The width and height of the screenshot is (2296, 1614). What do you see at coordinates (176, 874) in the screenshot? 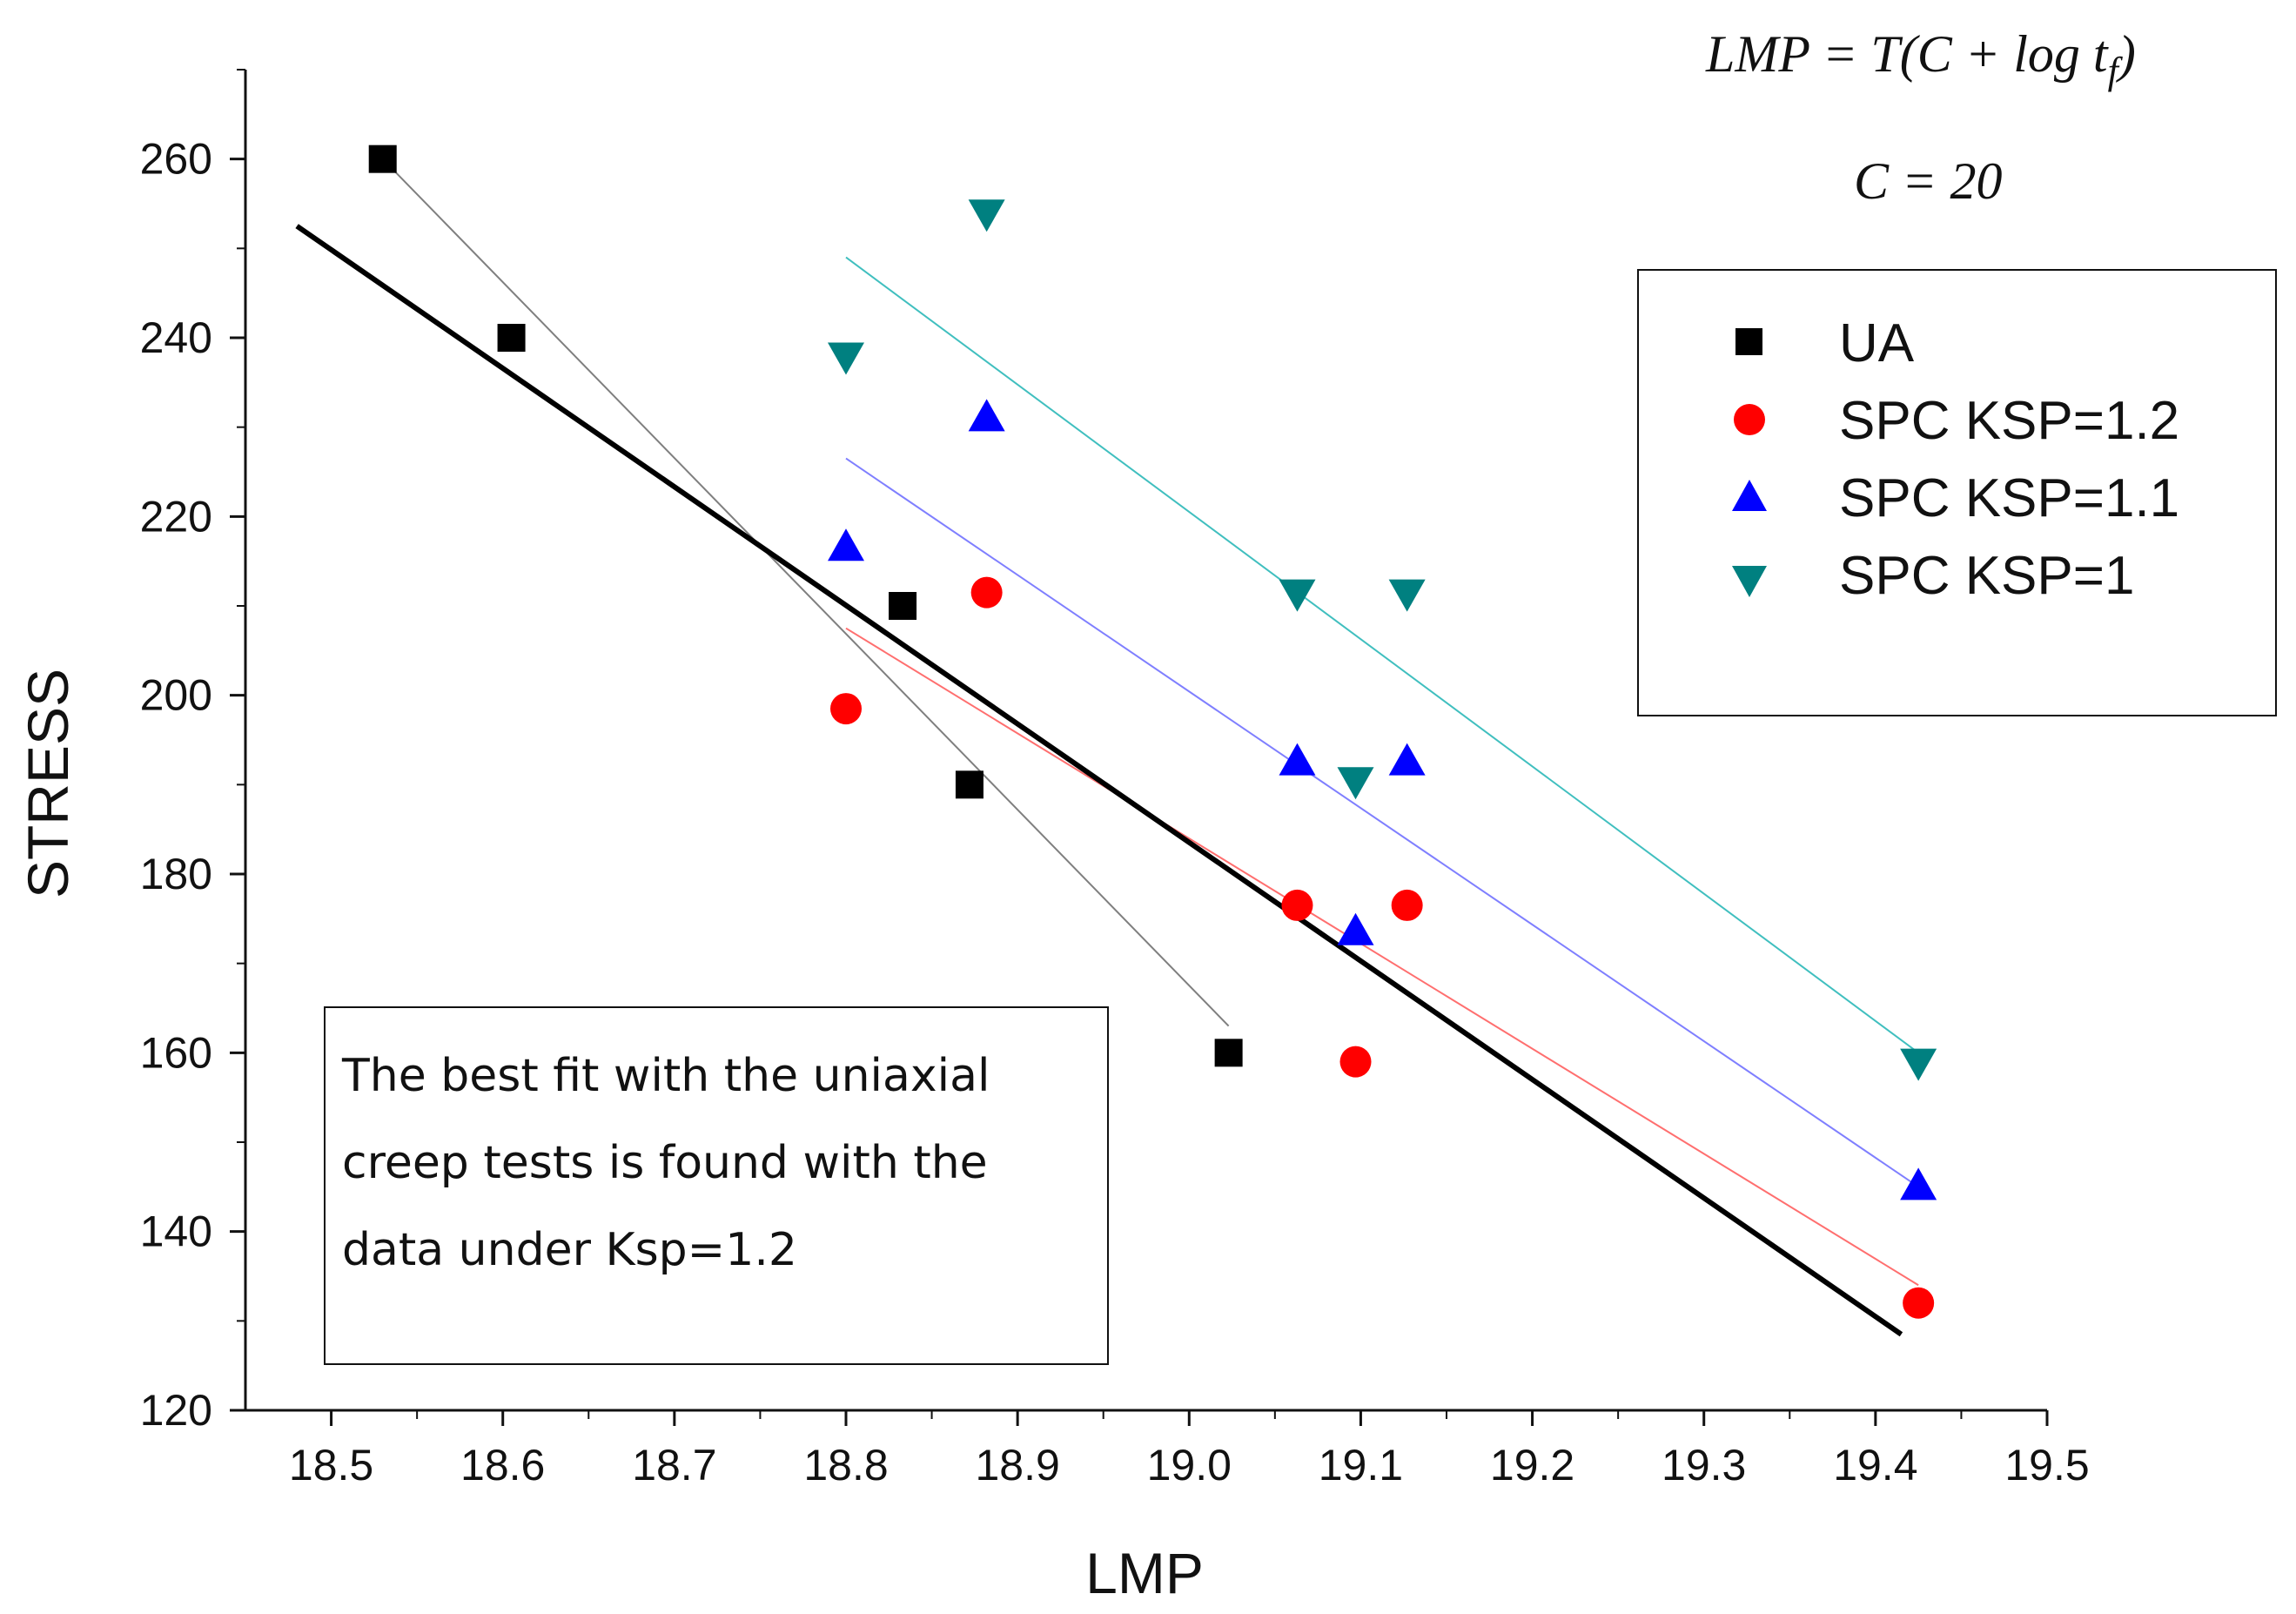
I see `y-tick-label: 180` at bounding box center [176, 874].